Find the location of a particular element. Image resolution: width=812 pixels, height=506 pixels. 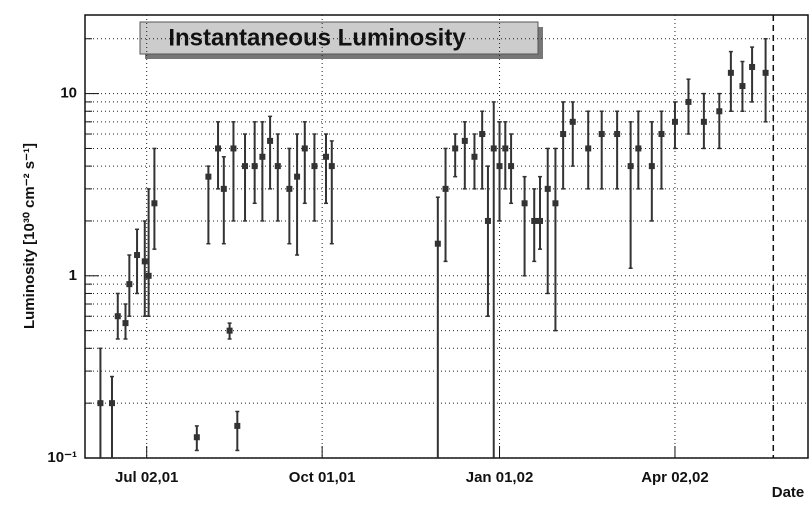

chart-title: Instantaneous Luminosity is located at coordinates (317, 37).